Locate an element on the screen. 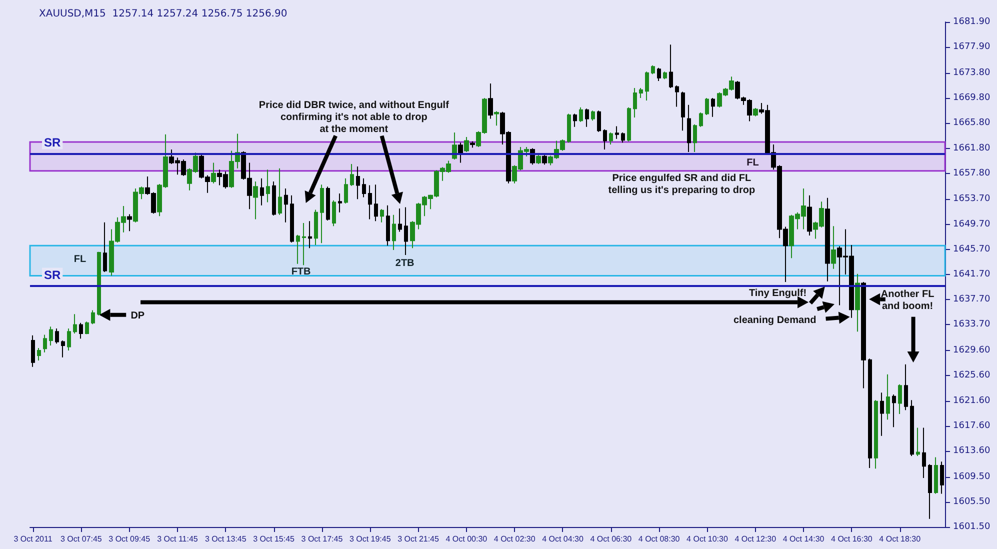 The height and width of the screenshot is (549, 997). x-tick-label: 4 Oct 04:30 is located at coordinates (563, 539).